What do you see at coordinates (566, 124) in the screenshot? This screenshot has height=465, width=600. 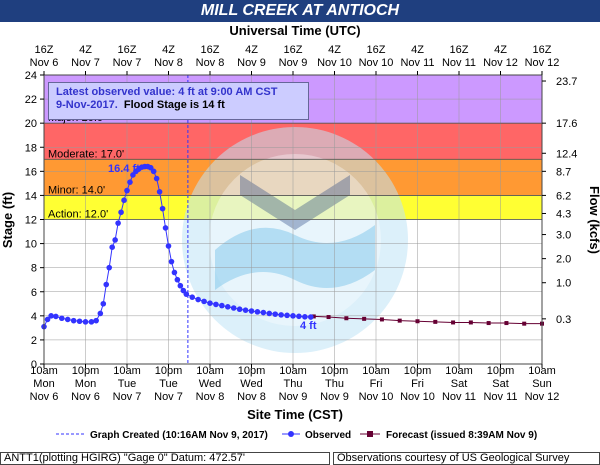 I see `y-right-tick-label: 17.6` at bounding box center [566, 124].